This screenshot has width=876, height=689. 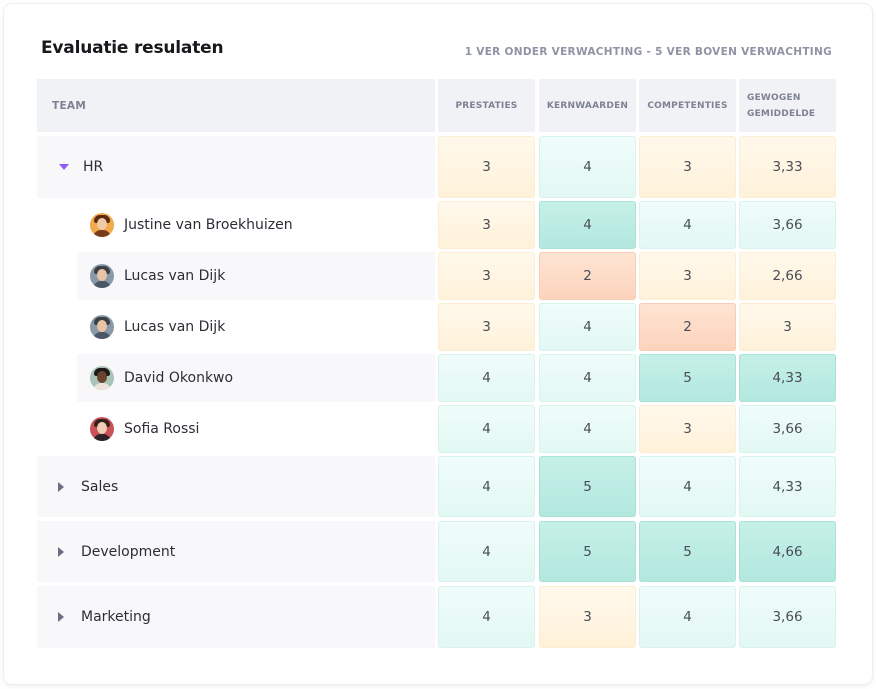 What do you see at coordinates (437, 378) in the screenshot?
I see `person-row: David Okonkwo 4 4 5 4,33` at bounding box center [437, 378].